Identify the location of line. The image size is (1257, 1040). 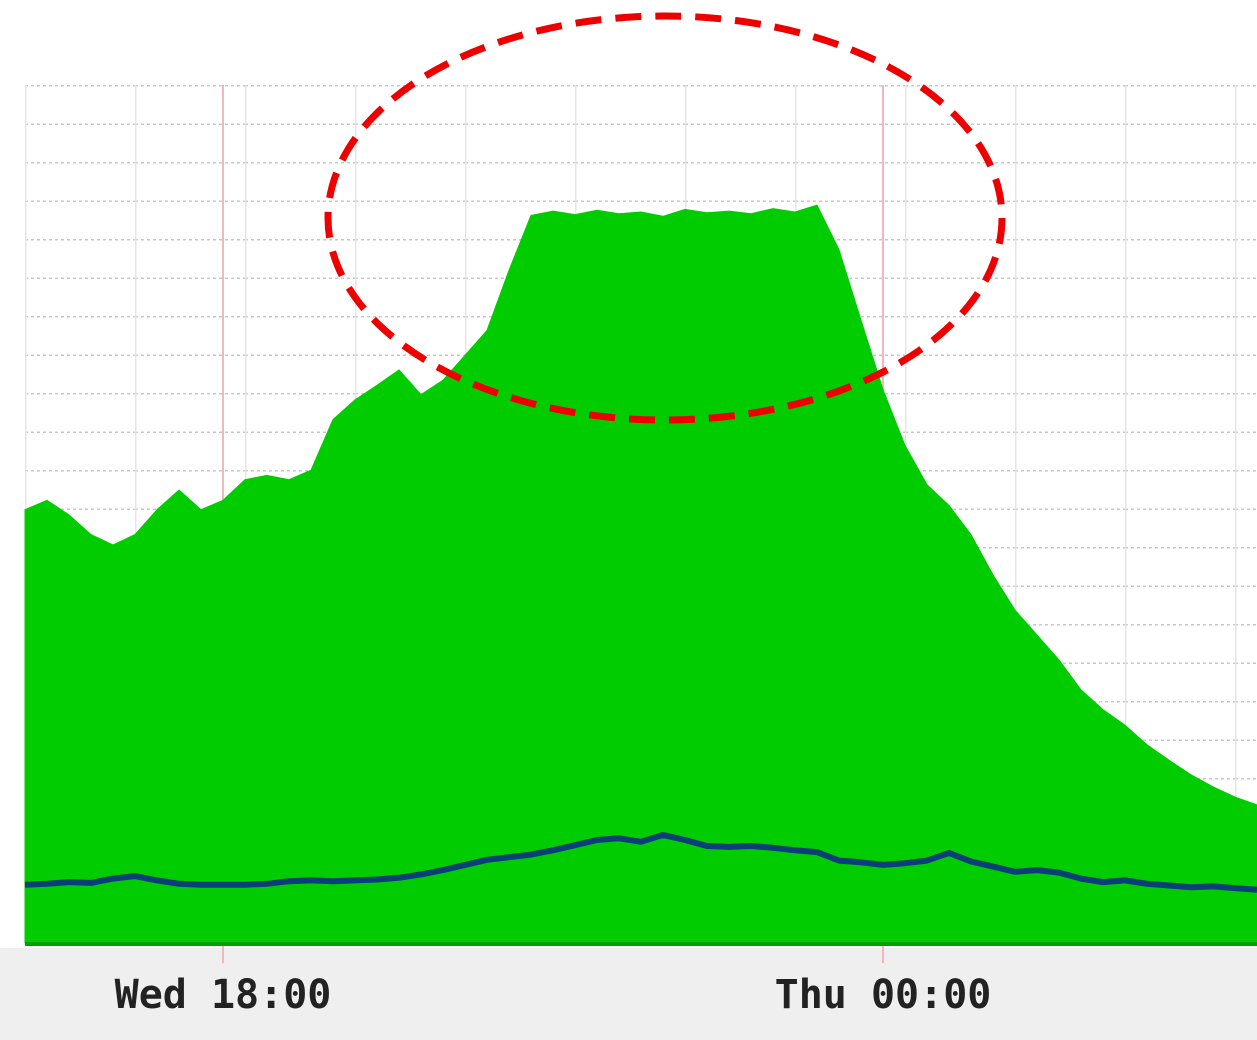
(640, 862).